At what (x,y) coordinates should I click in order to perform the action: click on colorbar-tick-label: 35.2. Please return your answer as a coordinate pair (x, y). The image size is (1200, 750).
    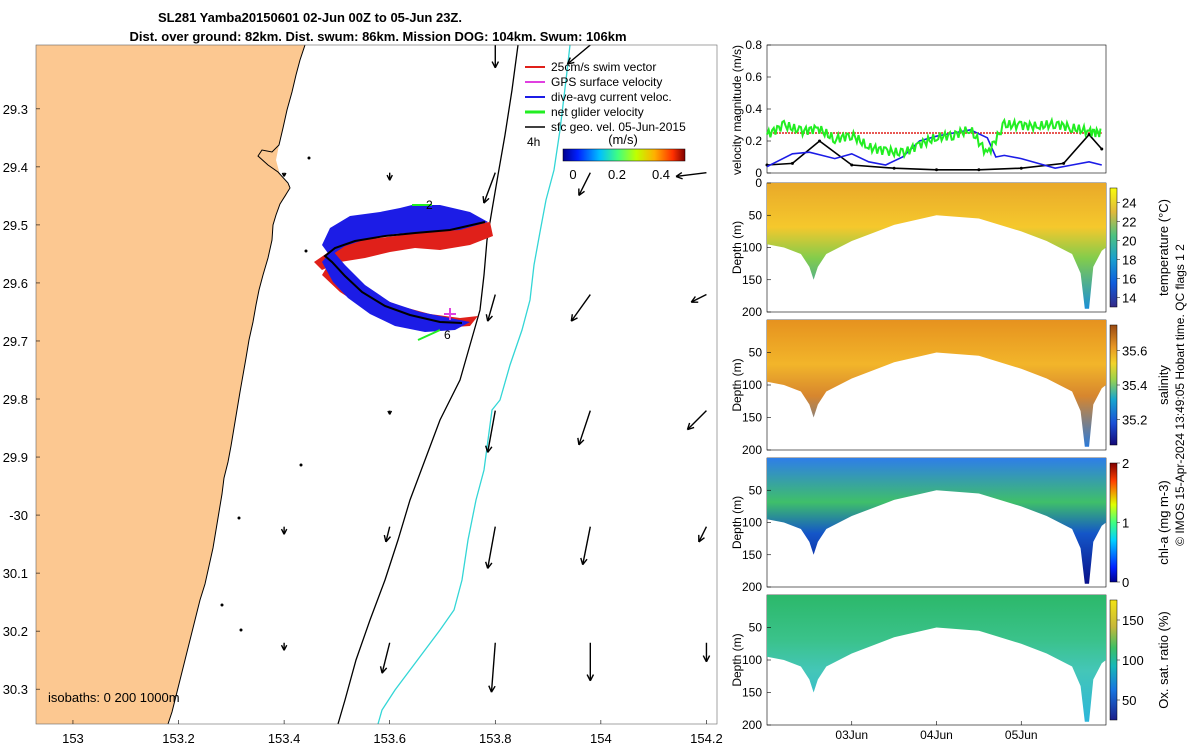
    Looking at the image, I should click on (1134, 419).